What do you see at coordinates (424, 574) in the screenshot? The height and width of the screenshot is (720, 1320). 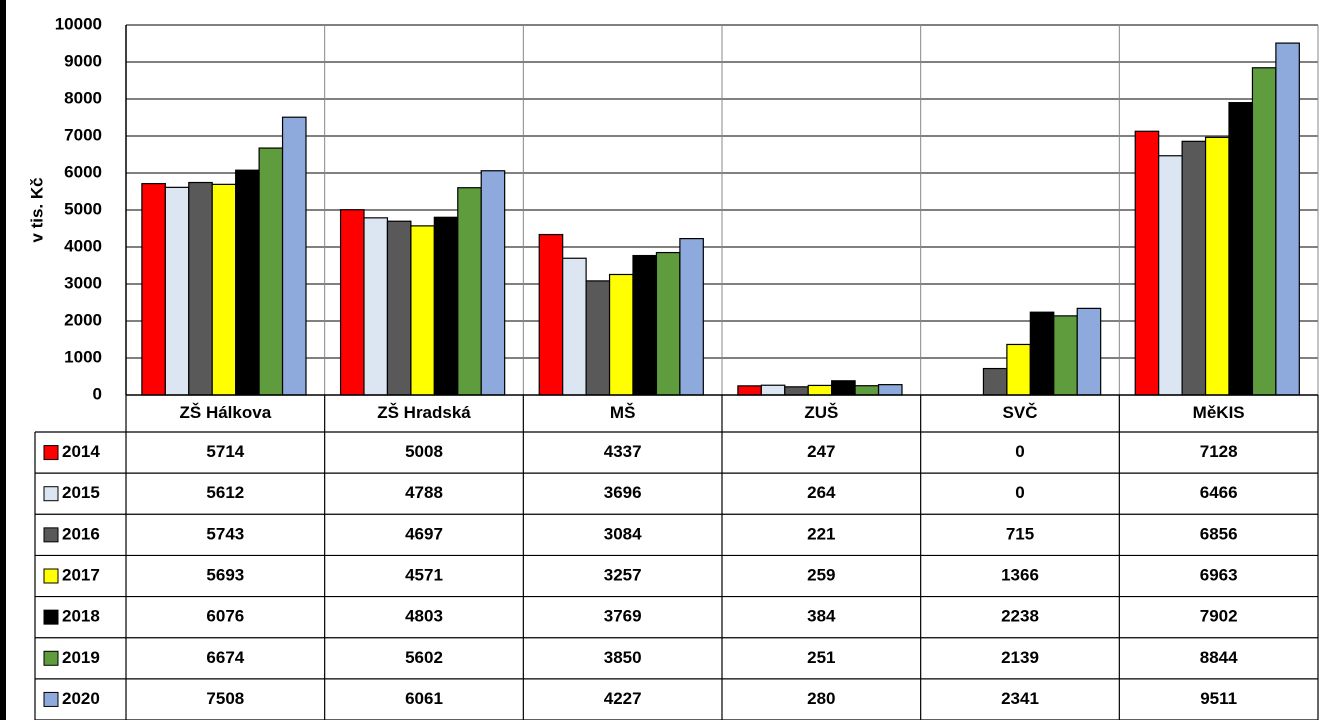 I see `table-value: 4571` at bounding box center [424, 574].